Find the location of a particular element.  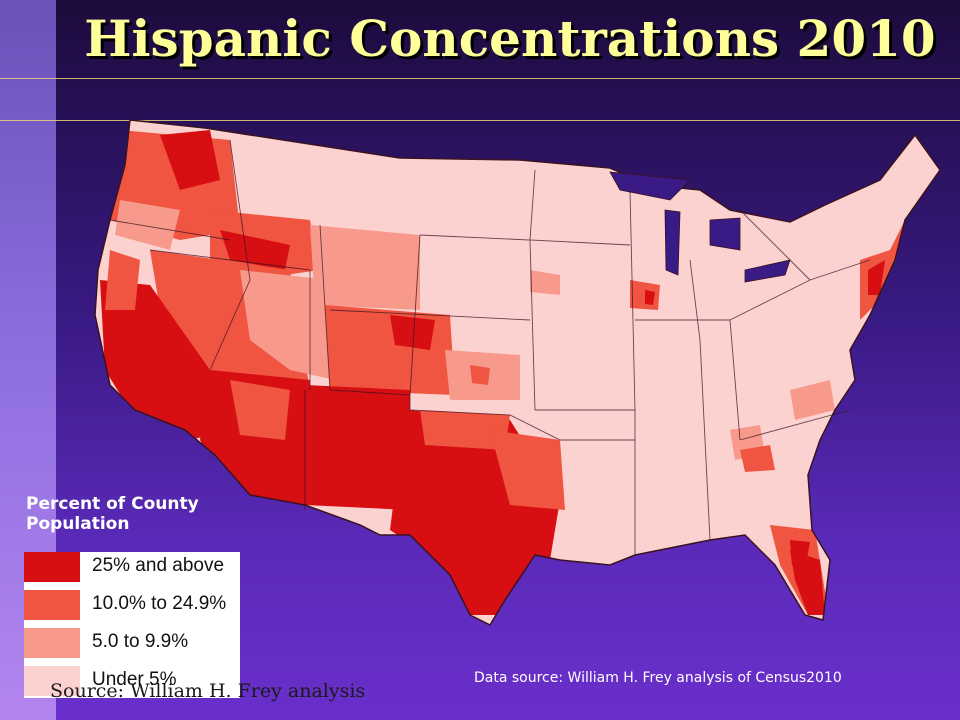

snake-river-region is located at coordinates (255, 250).